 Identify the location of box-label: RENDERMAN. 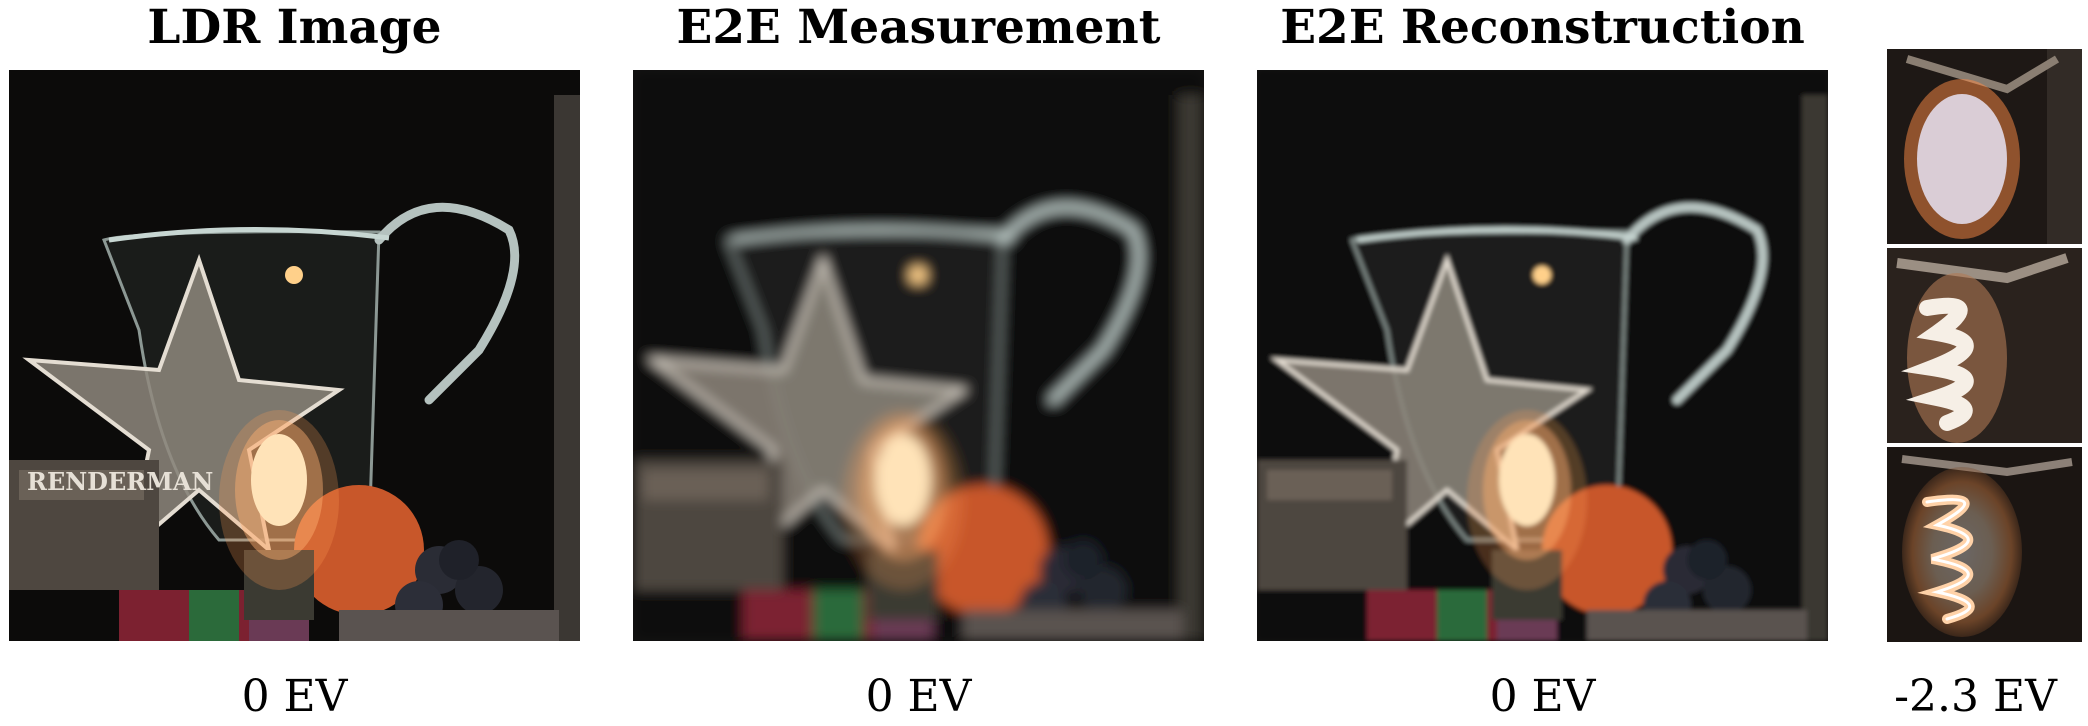
(120, 481).